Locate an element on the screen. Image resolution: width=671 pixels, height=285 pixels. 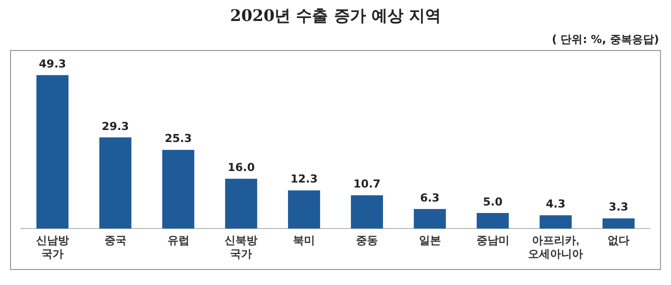
x-tick-label: 신북방 국가 is located at coordinates (241, 247).